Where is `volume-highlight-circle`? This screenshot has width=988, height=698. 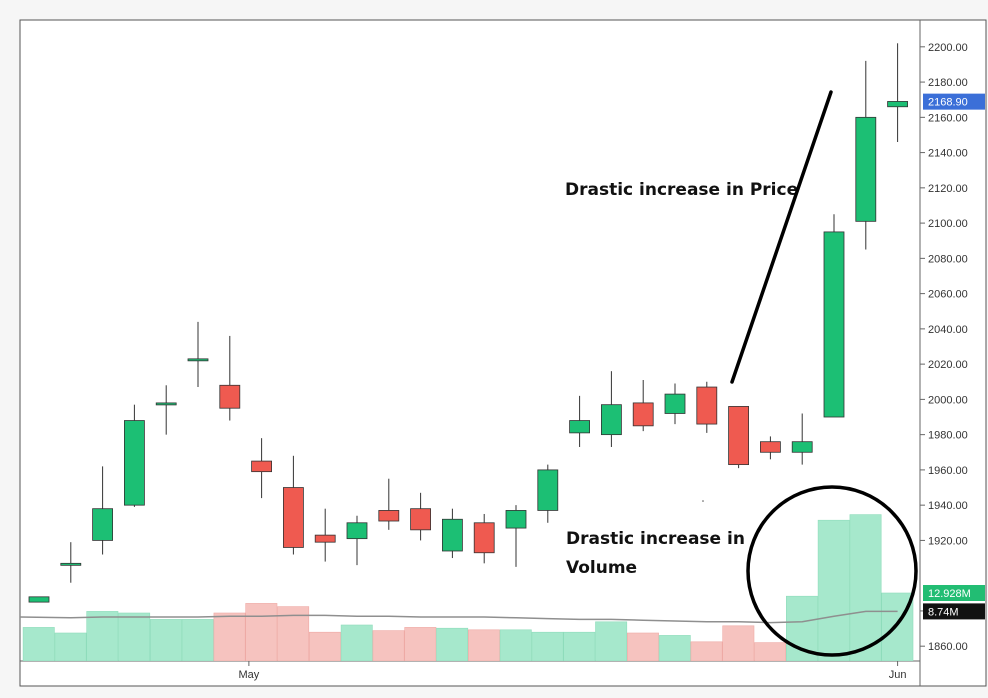
volume-highlight-circle is located at coordinates (832, 571).